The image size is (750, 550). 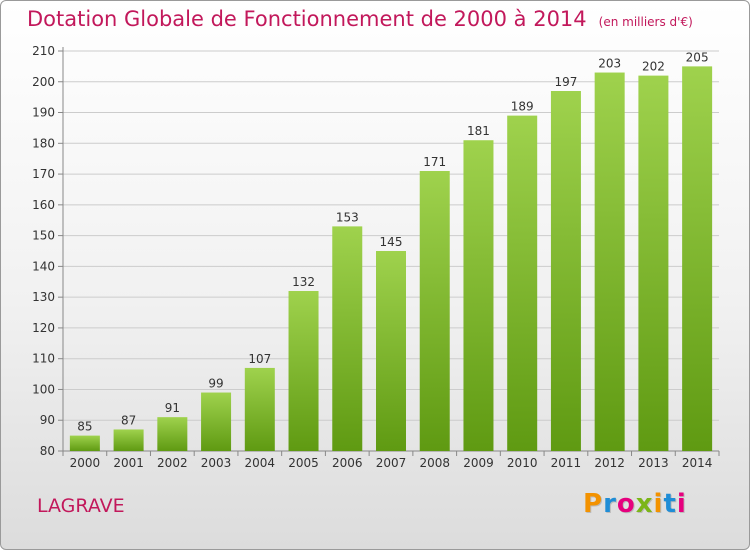 I want to click on x-tick-label-2006: 2006, so click(x=347, y=463).